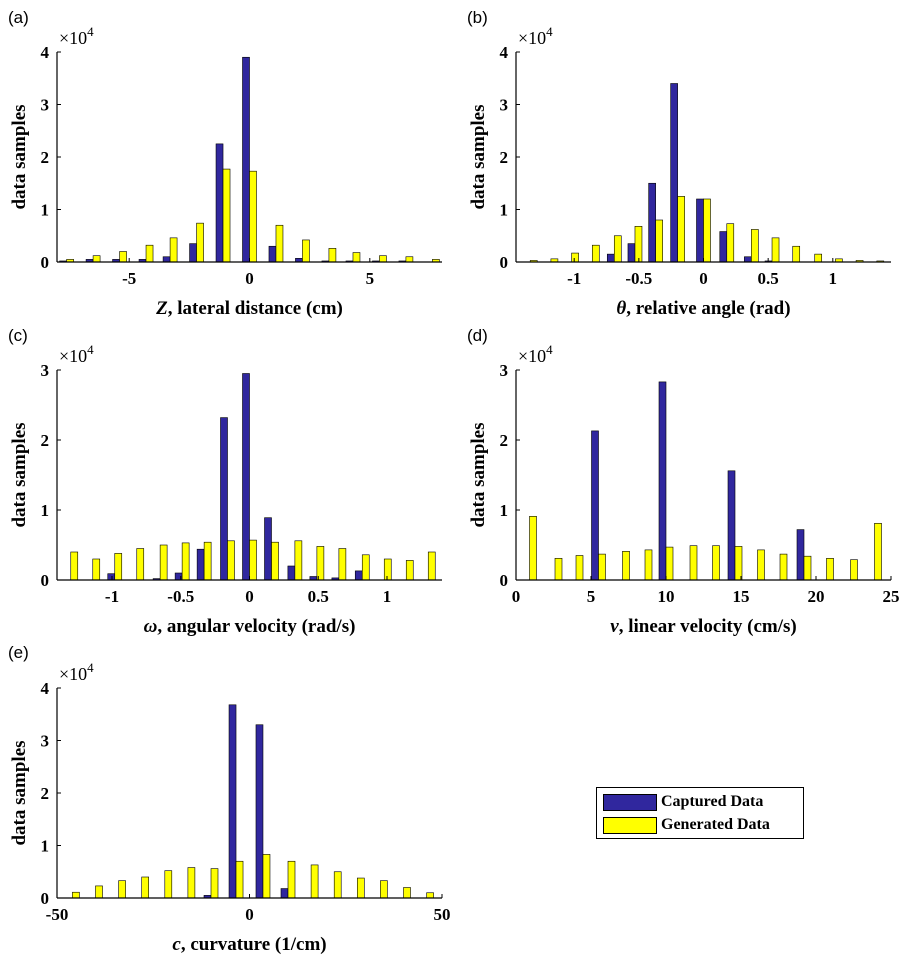 The image size is (912, 964). Describe the element at coordinates (18, 335) in the screenshot. I see `panel-label-c: (c)` at that location.